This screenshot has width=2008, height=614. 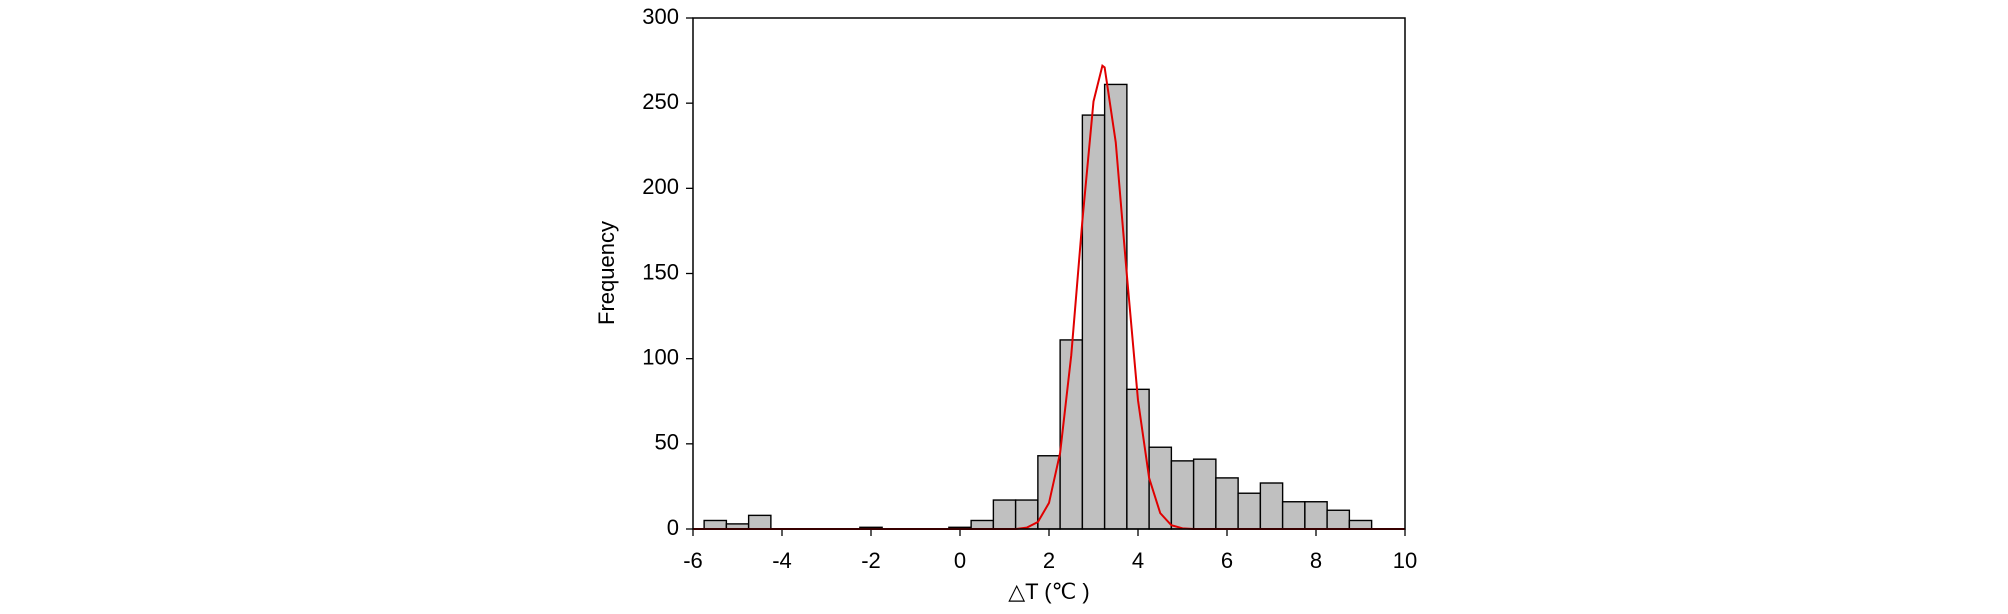 I want to click on x-tick-label: 2, so click(x=1049, y=560).